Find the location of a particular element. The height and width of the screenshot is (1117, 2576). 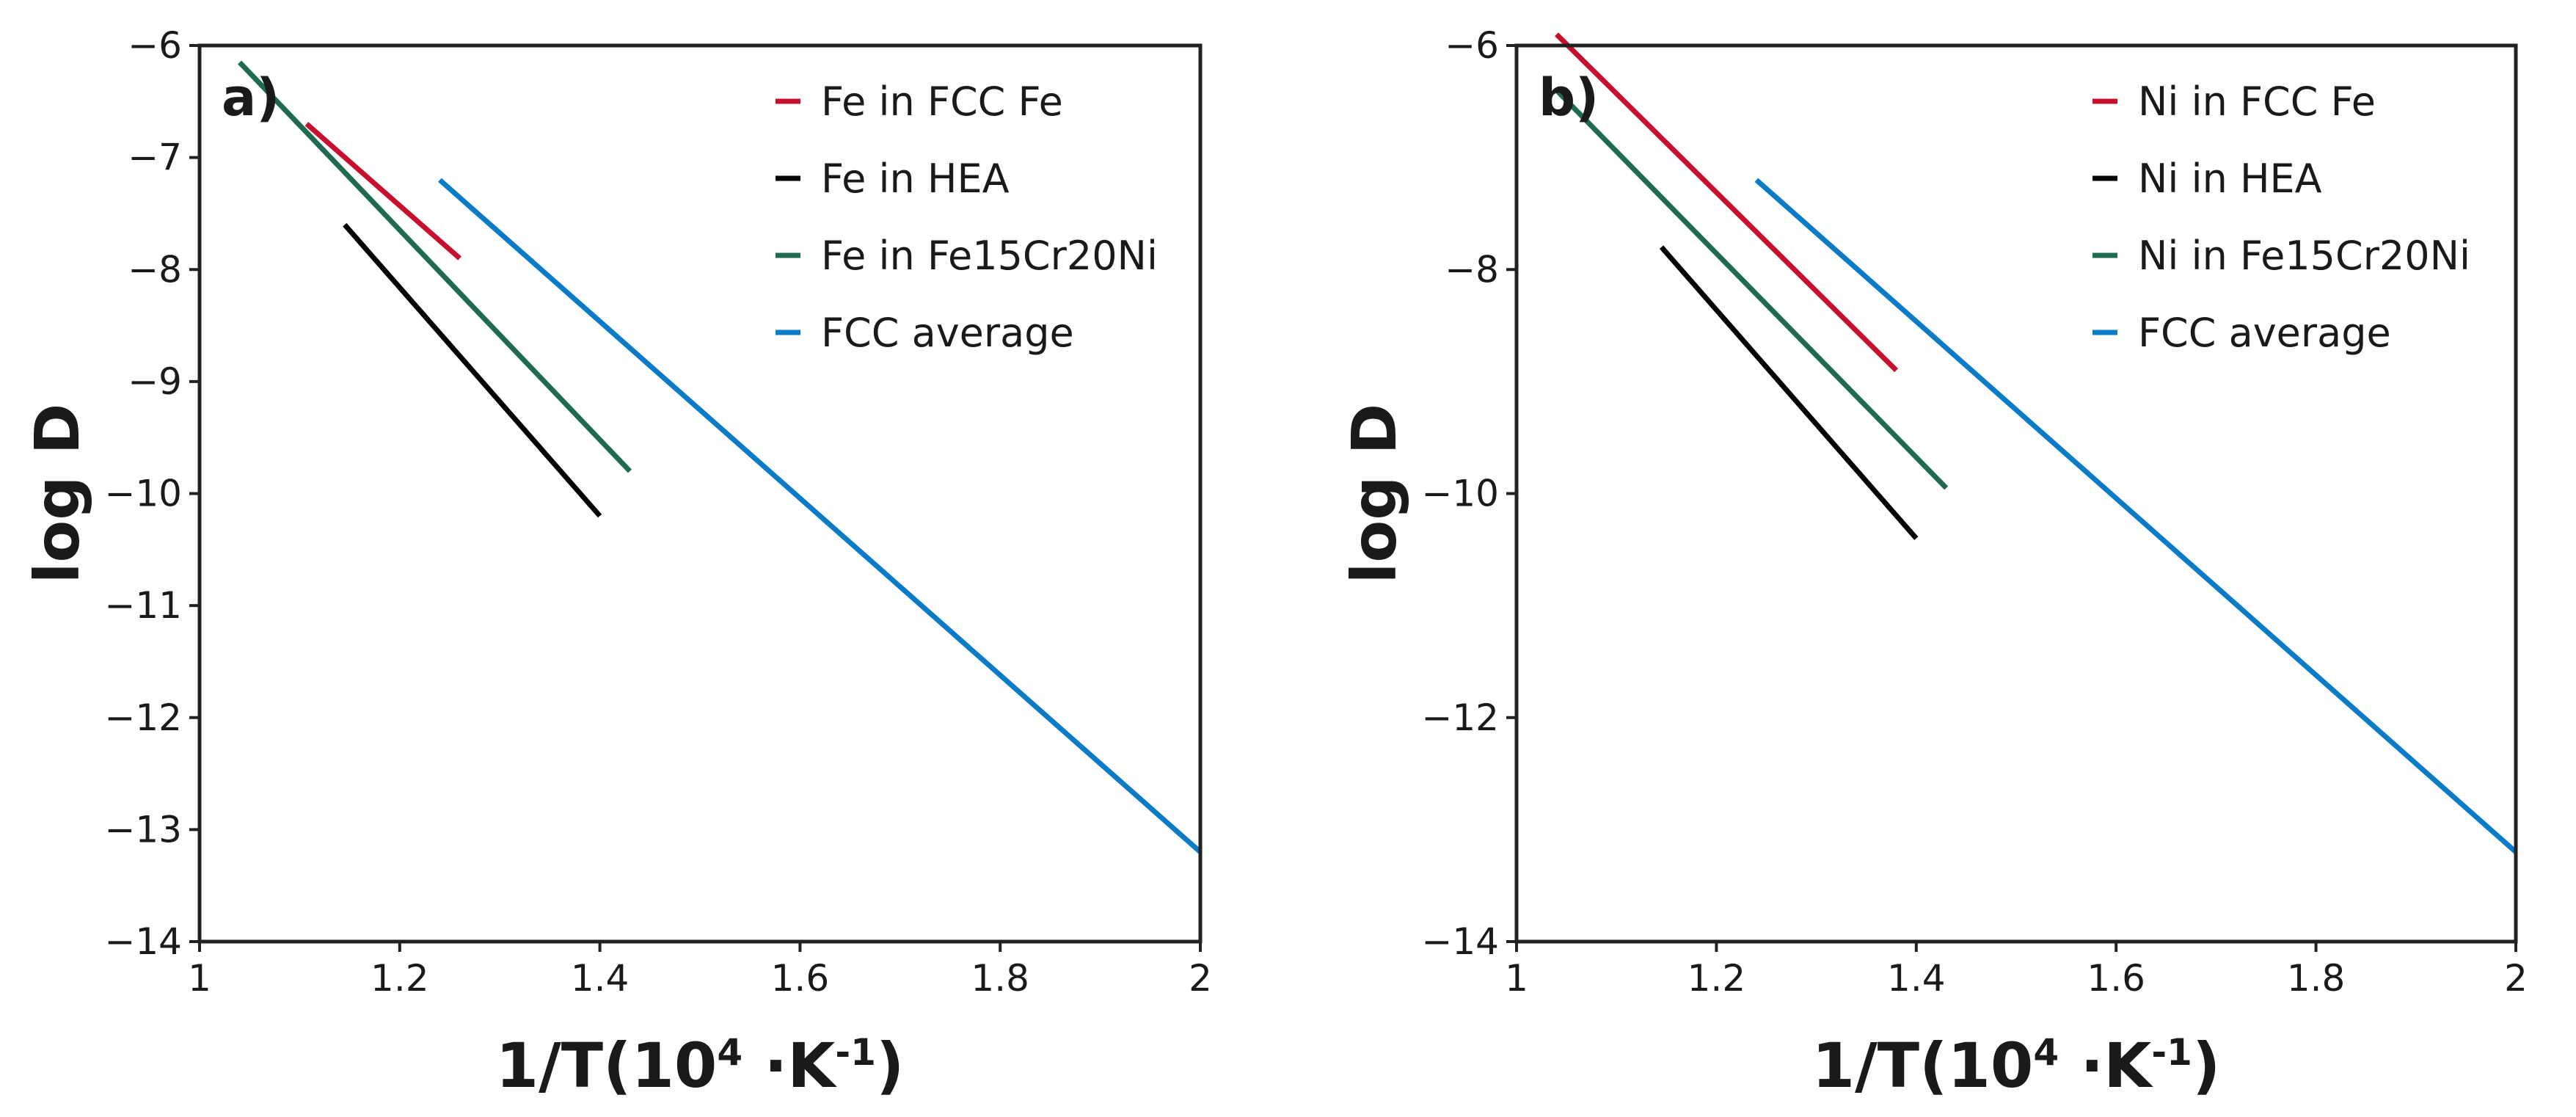

legend-label: Fe in FCC Fe is located at coordinates (942, 102).